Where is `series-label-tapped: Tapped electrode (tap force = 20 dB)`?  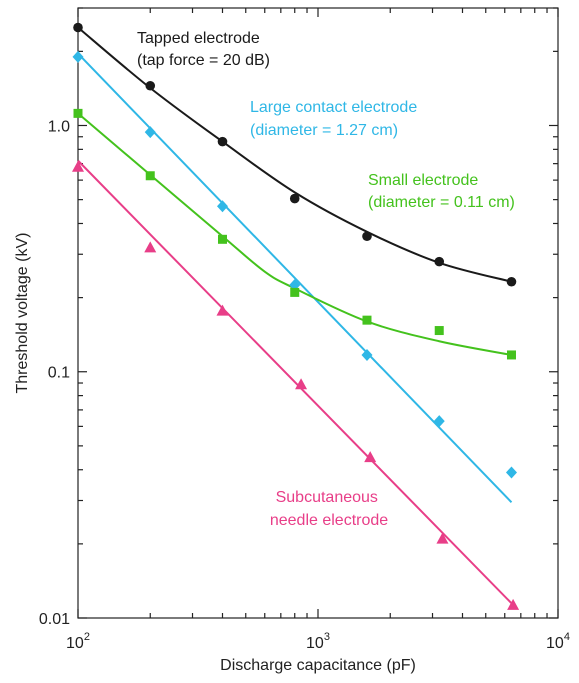
series-label-tapped: Tapped electrode (tap force = 20 dB) is located at coordinates (203, 49).